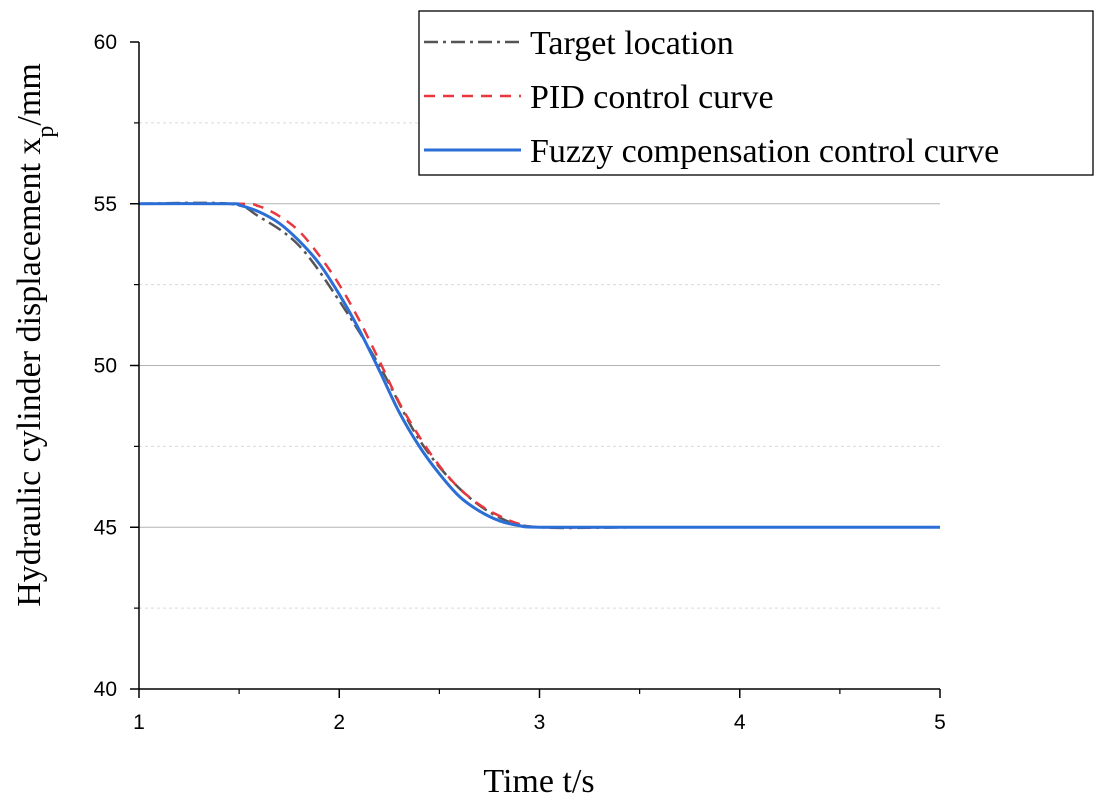 This screenshot has height=802, width=1103. Describe the element at coordinates (940, 722) in the screenshot. I see `x-tick-label: 5` at that location.